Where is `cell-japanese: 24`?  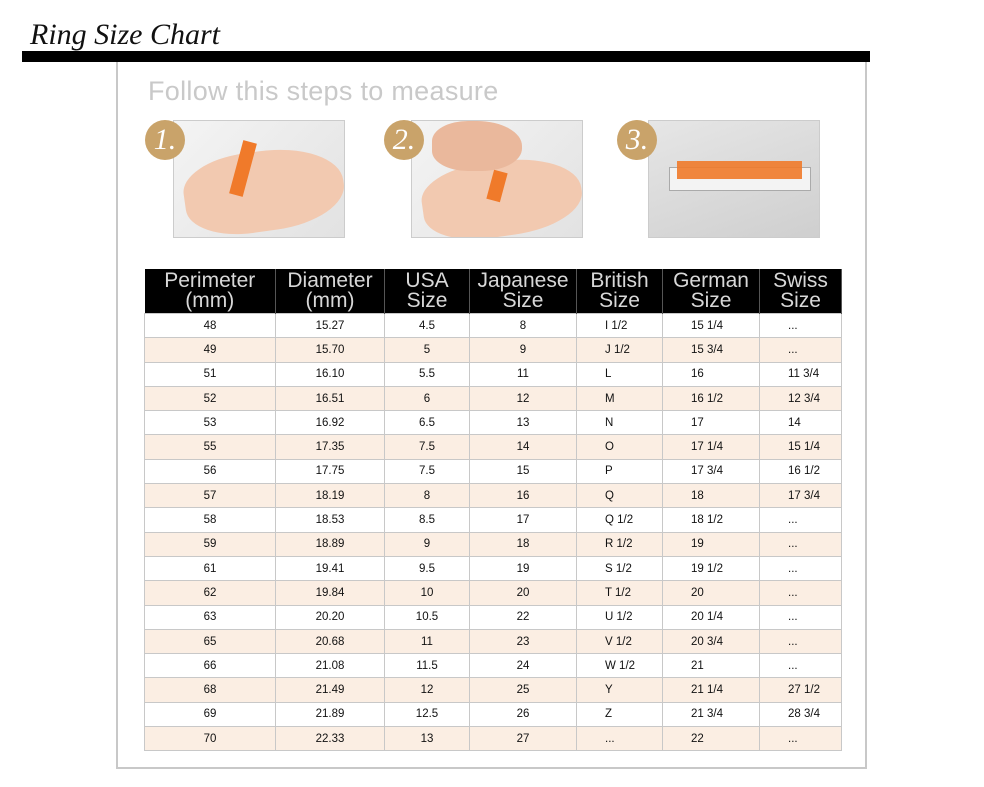
cell-japanese: 24 is located at coordinates (523, 666).